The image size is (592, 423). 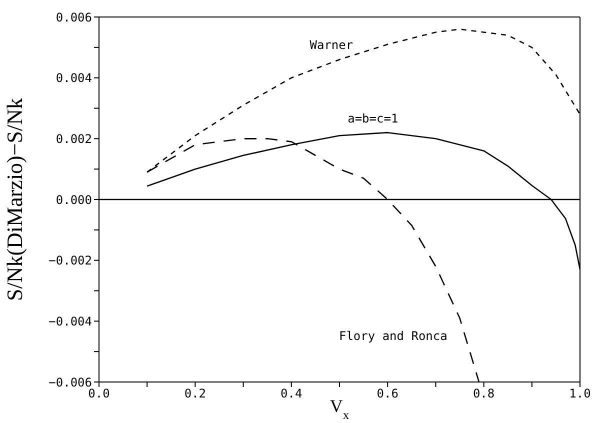 What do you see at coordinates (74, 78) in the screenshot?
I see `y-tick-label: 0.004` at bounding box center [74, 78].